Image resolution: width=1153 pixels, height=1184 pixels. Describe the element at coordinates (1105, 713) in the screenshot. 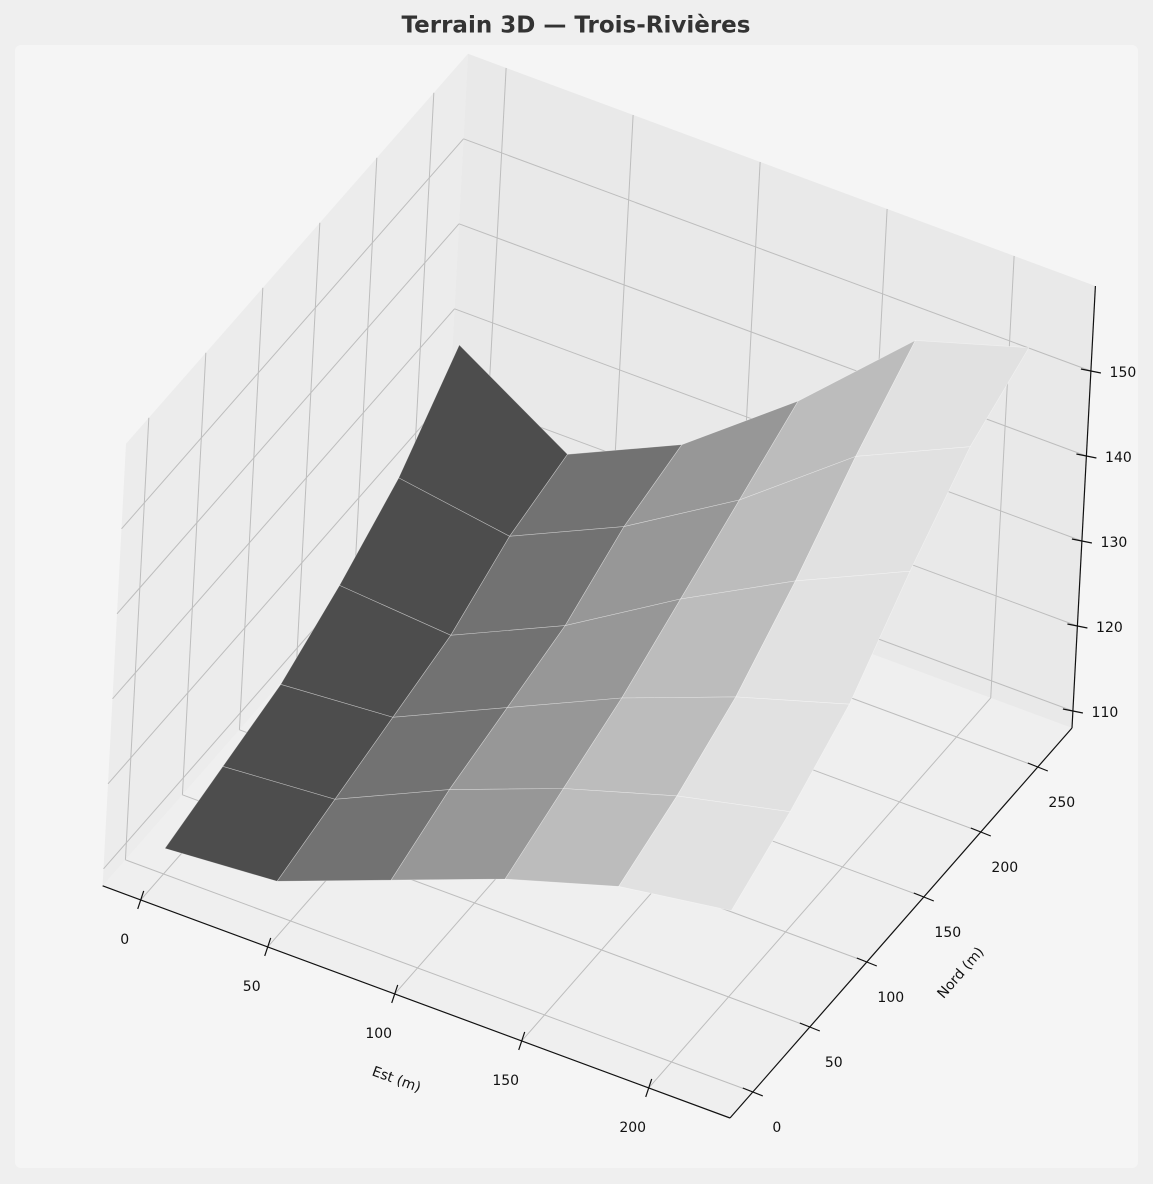

I see `z-tick-label: 110` at that location.